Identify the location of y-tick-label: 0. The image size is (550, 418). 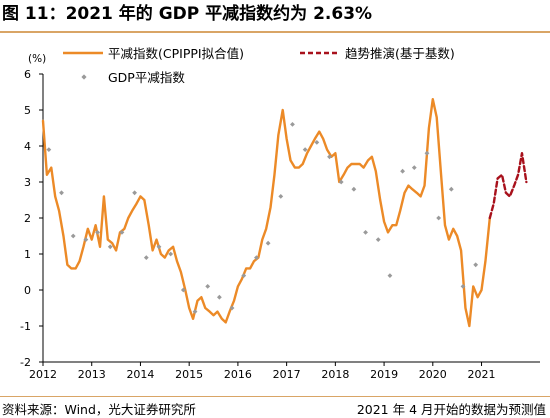
(27, 290).